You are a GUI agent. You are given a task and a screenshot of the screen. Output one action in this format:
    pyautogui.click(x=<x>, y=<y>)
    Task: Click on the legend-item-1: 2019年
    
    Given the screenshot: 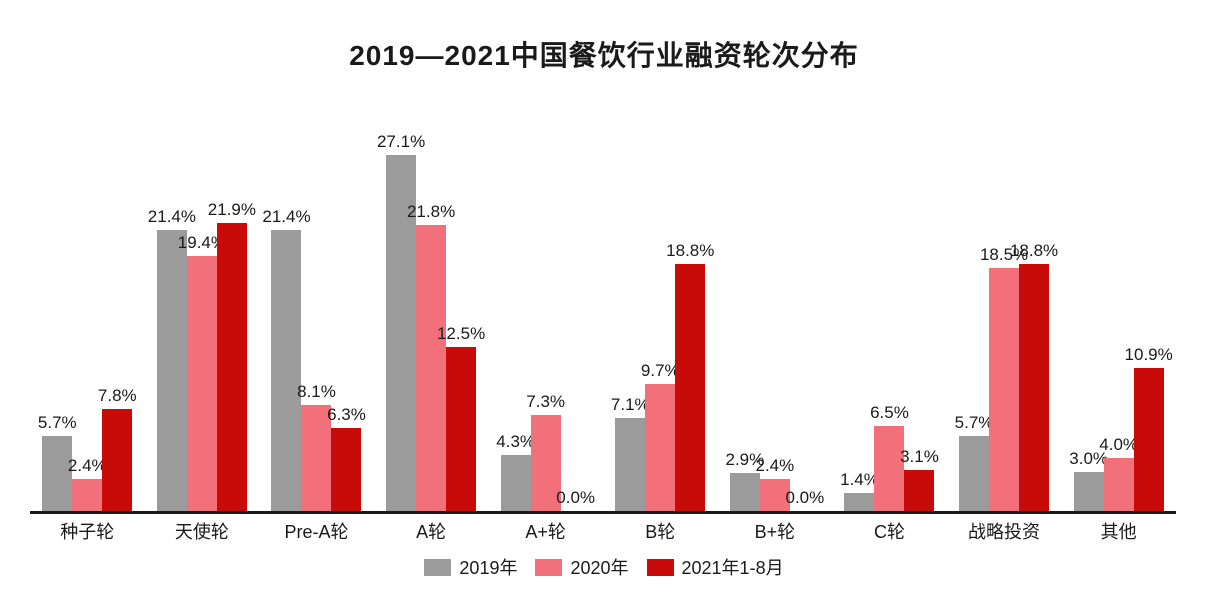 What is the action you would take?
    pyautogui.click(x=470, y=567)
    